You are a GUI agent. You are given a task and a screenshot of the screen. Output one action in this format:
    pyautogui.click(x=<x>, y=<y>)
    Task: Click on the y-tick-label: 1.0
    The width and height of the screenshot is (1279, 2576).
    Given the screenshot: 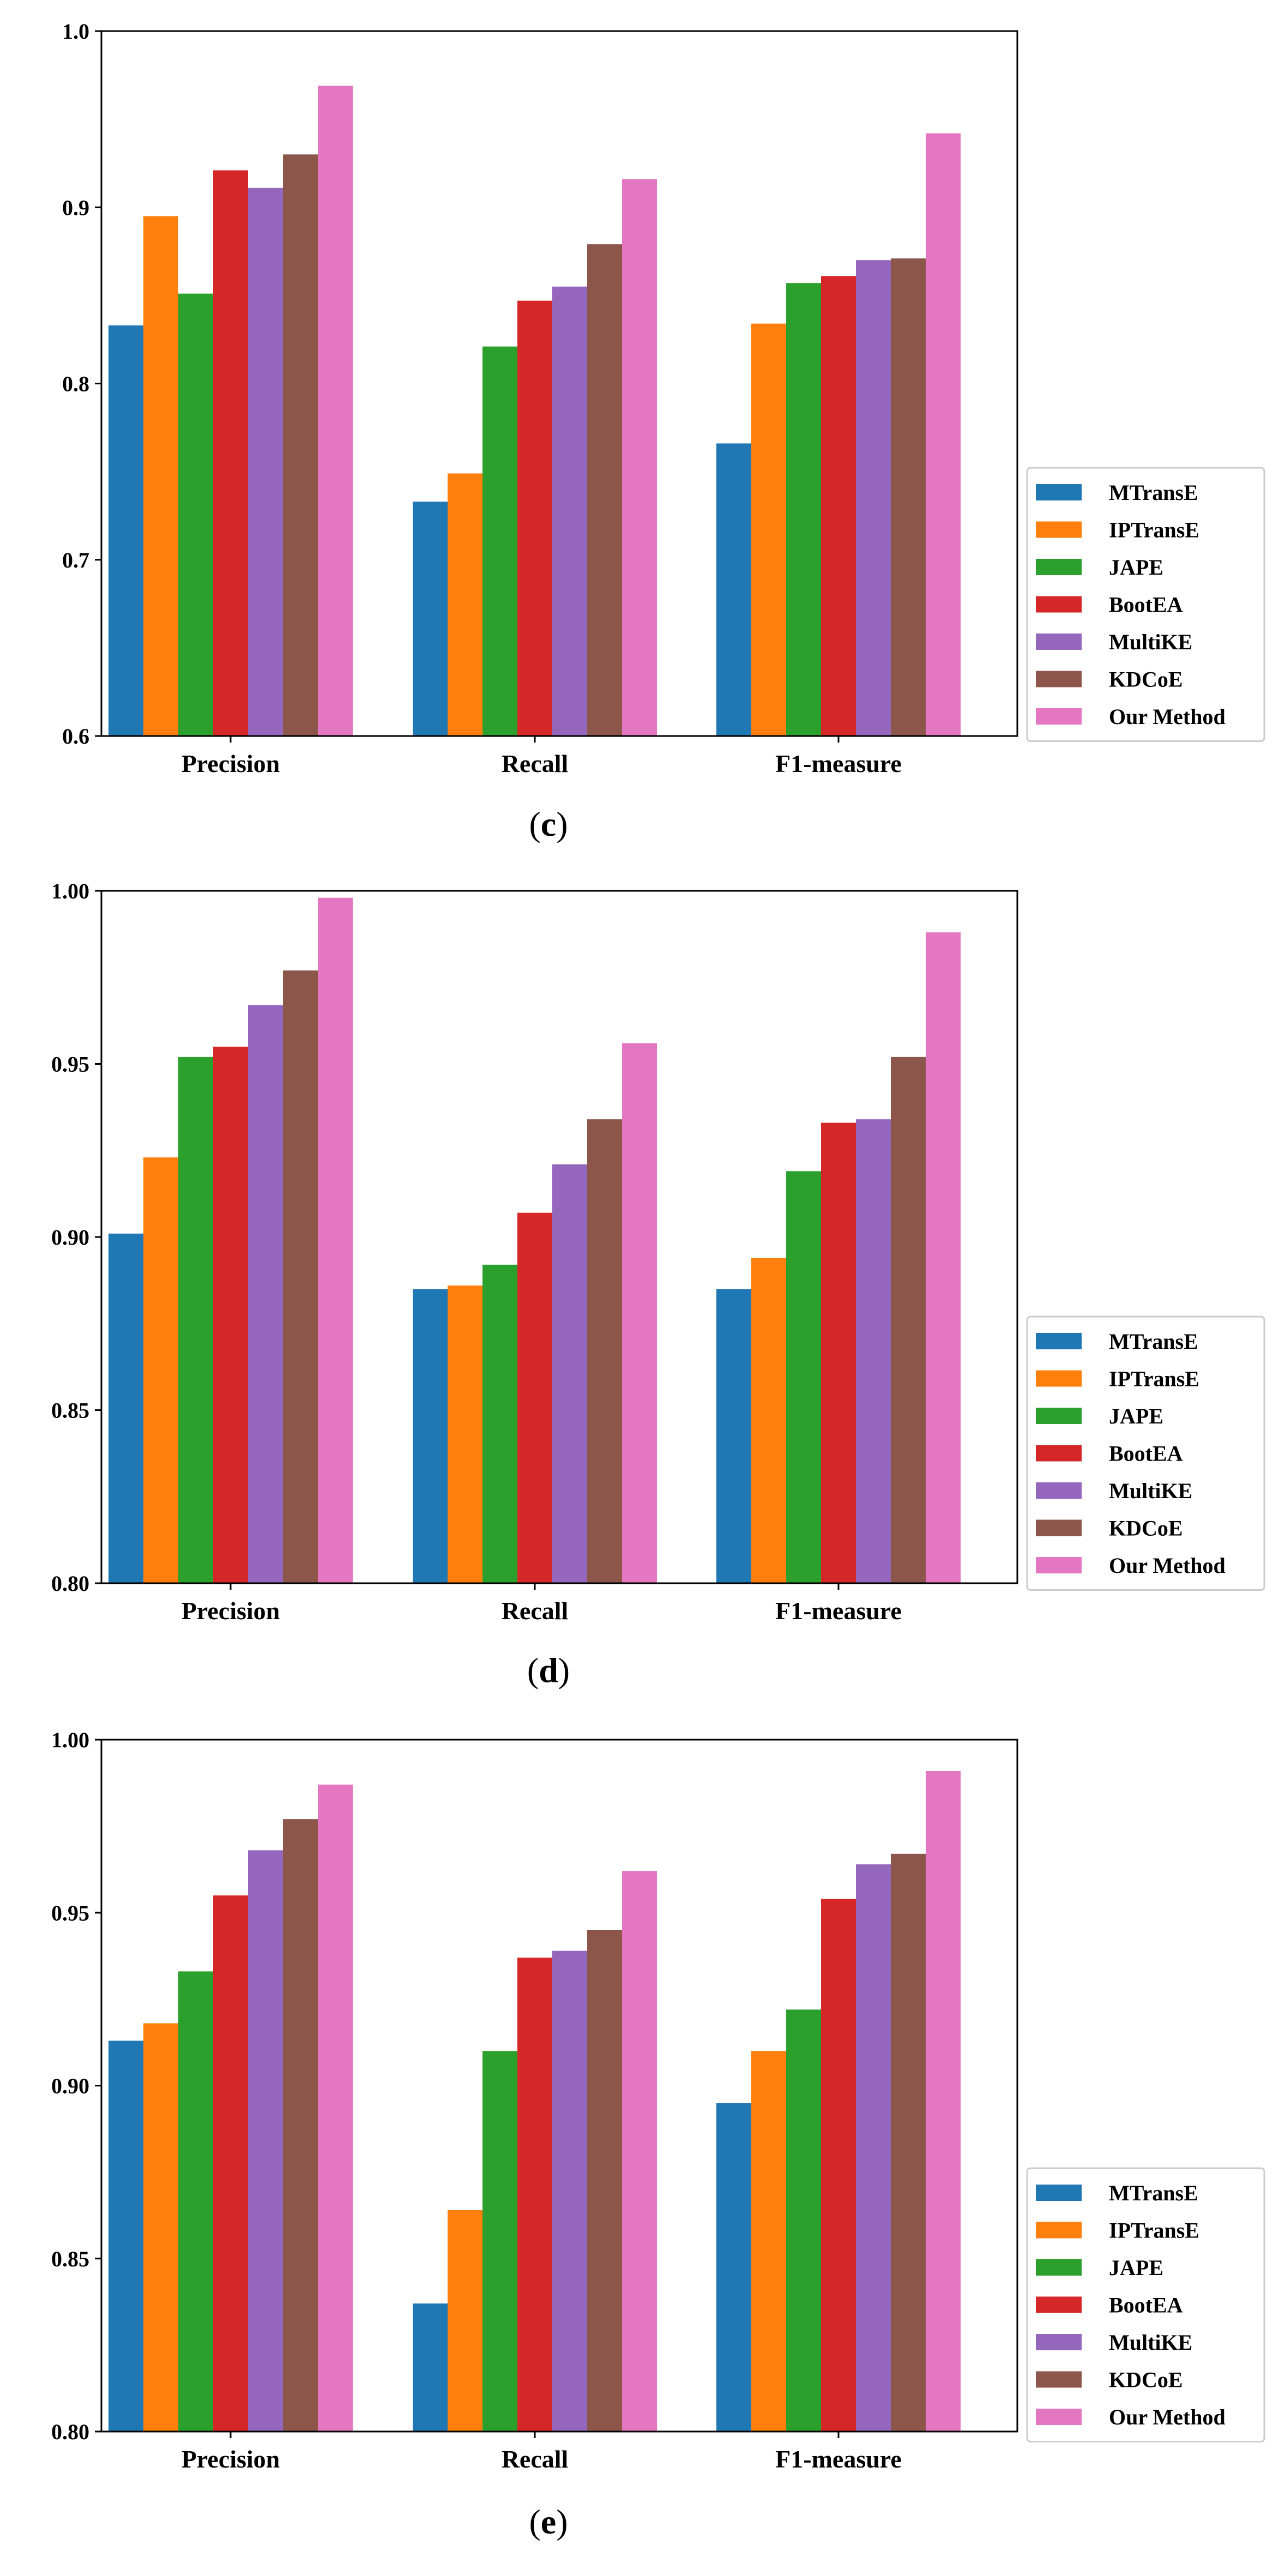 What is the action you would take?
    pyautogui.click(x=76, y=32)
    